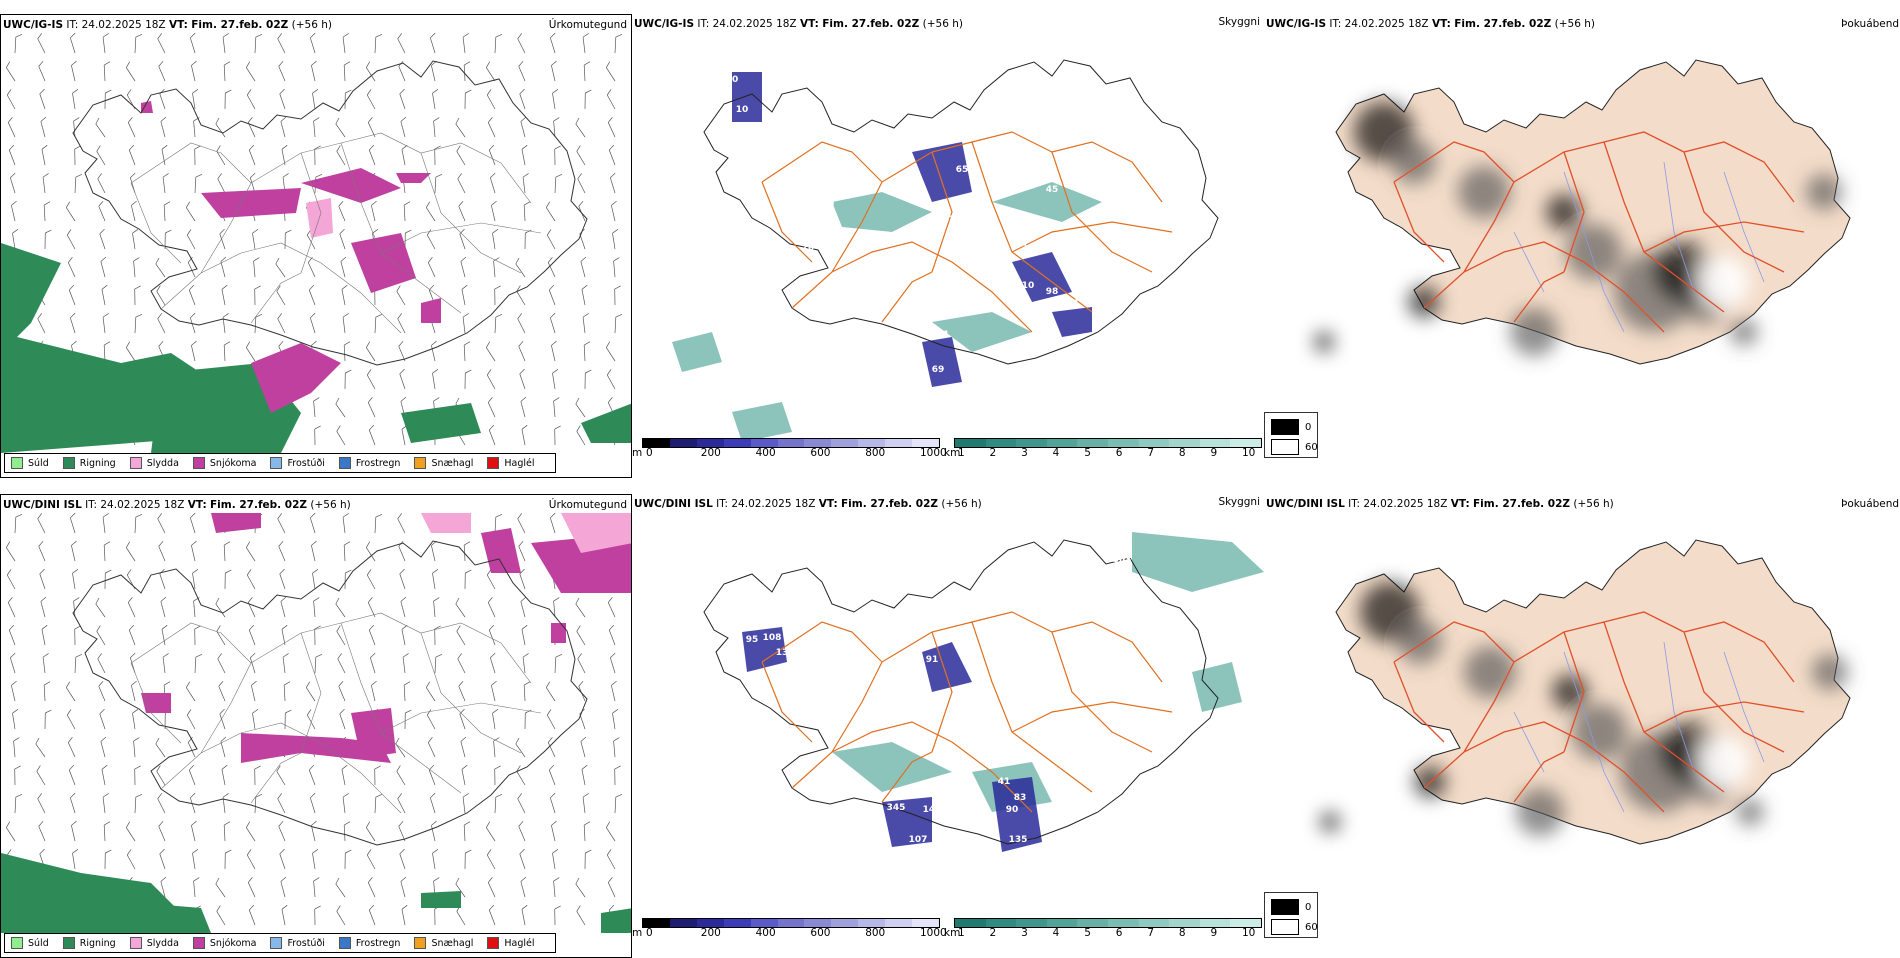 This screenshot has width=1900, height=958. Describe the element at coordinates (672, 888) in the screenshot. I see `height-label: 149` at that location.